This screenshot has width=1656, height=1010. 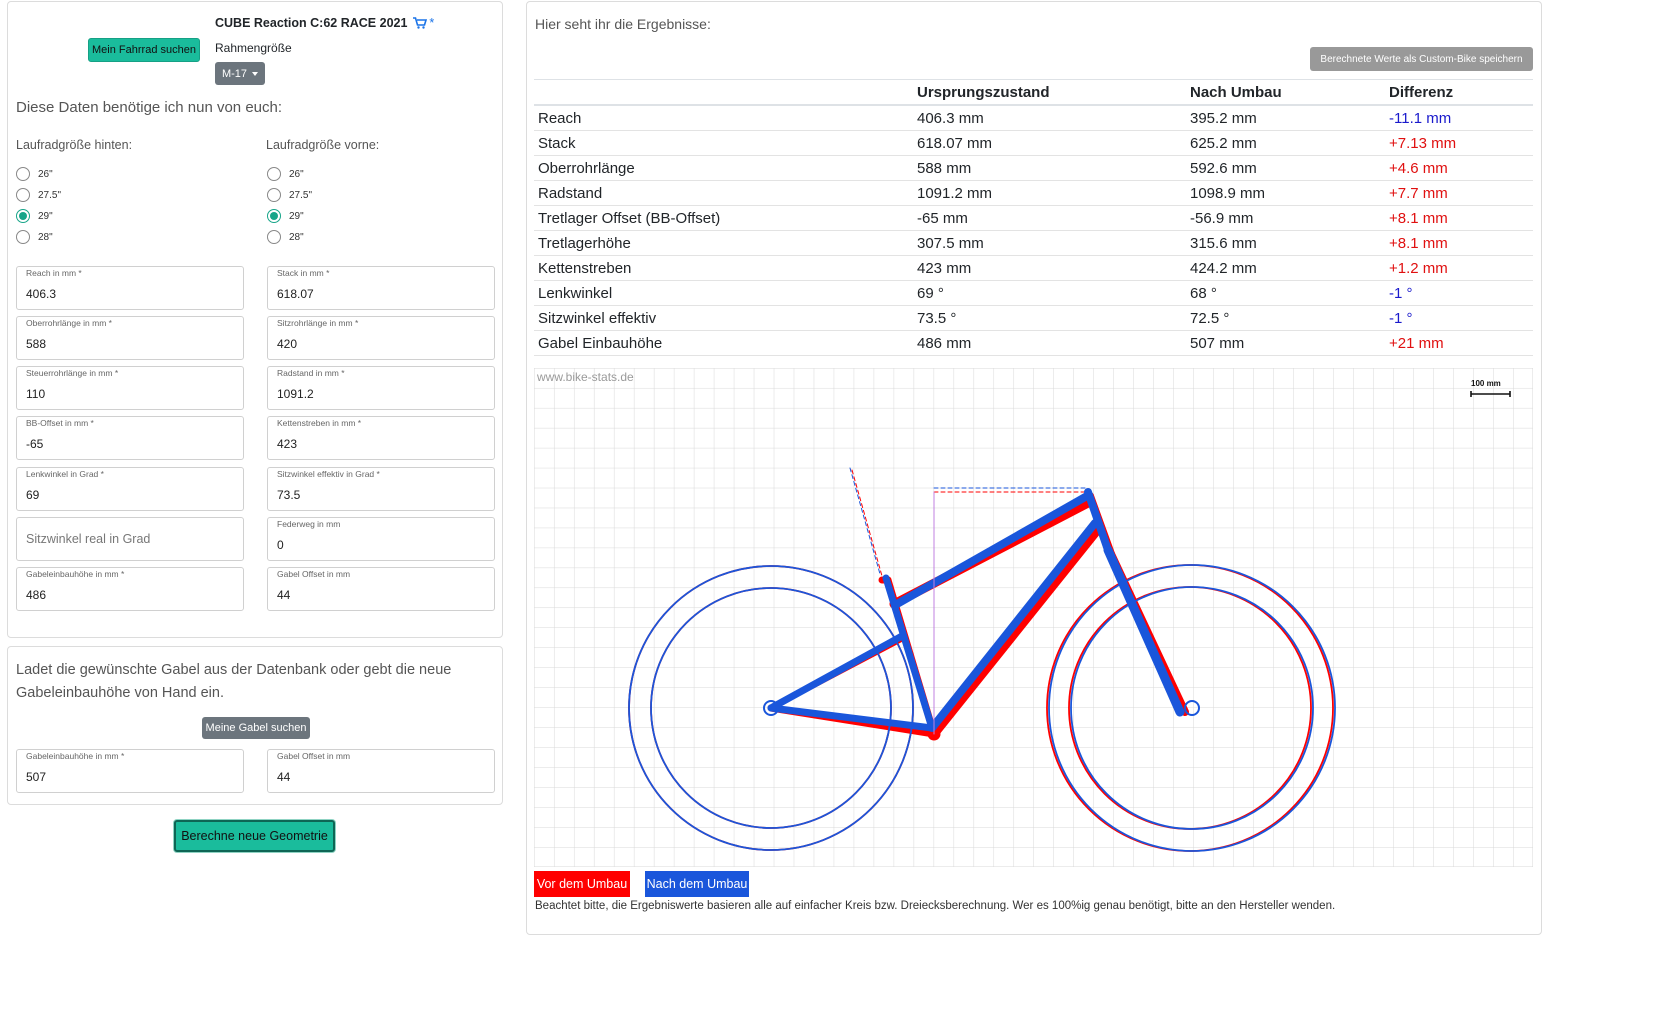 What do you see at coordinates (723, 92) in the screenshot?
I see `column-header` at bounding box center [723, 92].